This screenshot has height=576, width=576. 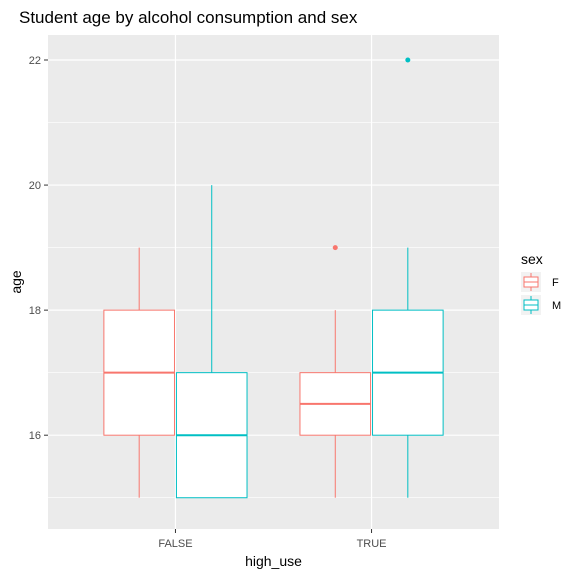 What do you see at coordinates (38, 248) in the screenshot?
I see `y-axis: 16 18 20 22` at bounding box center [38, 248].